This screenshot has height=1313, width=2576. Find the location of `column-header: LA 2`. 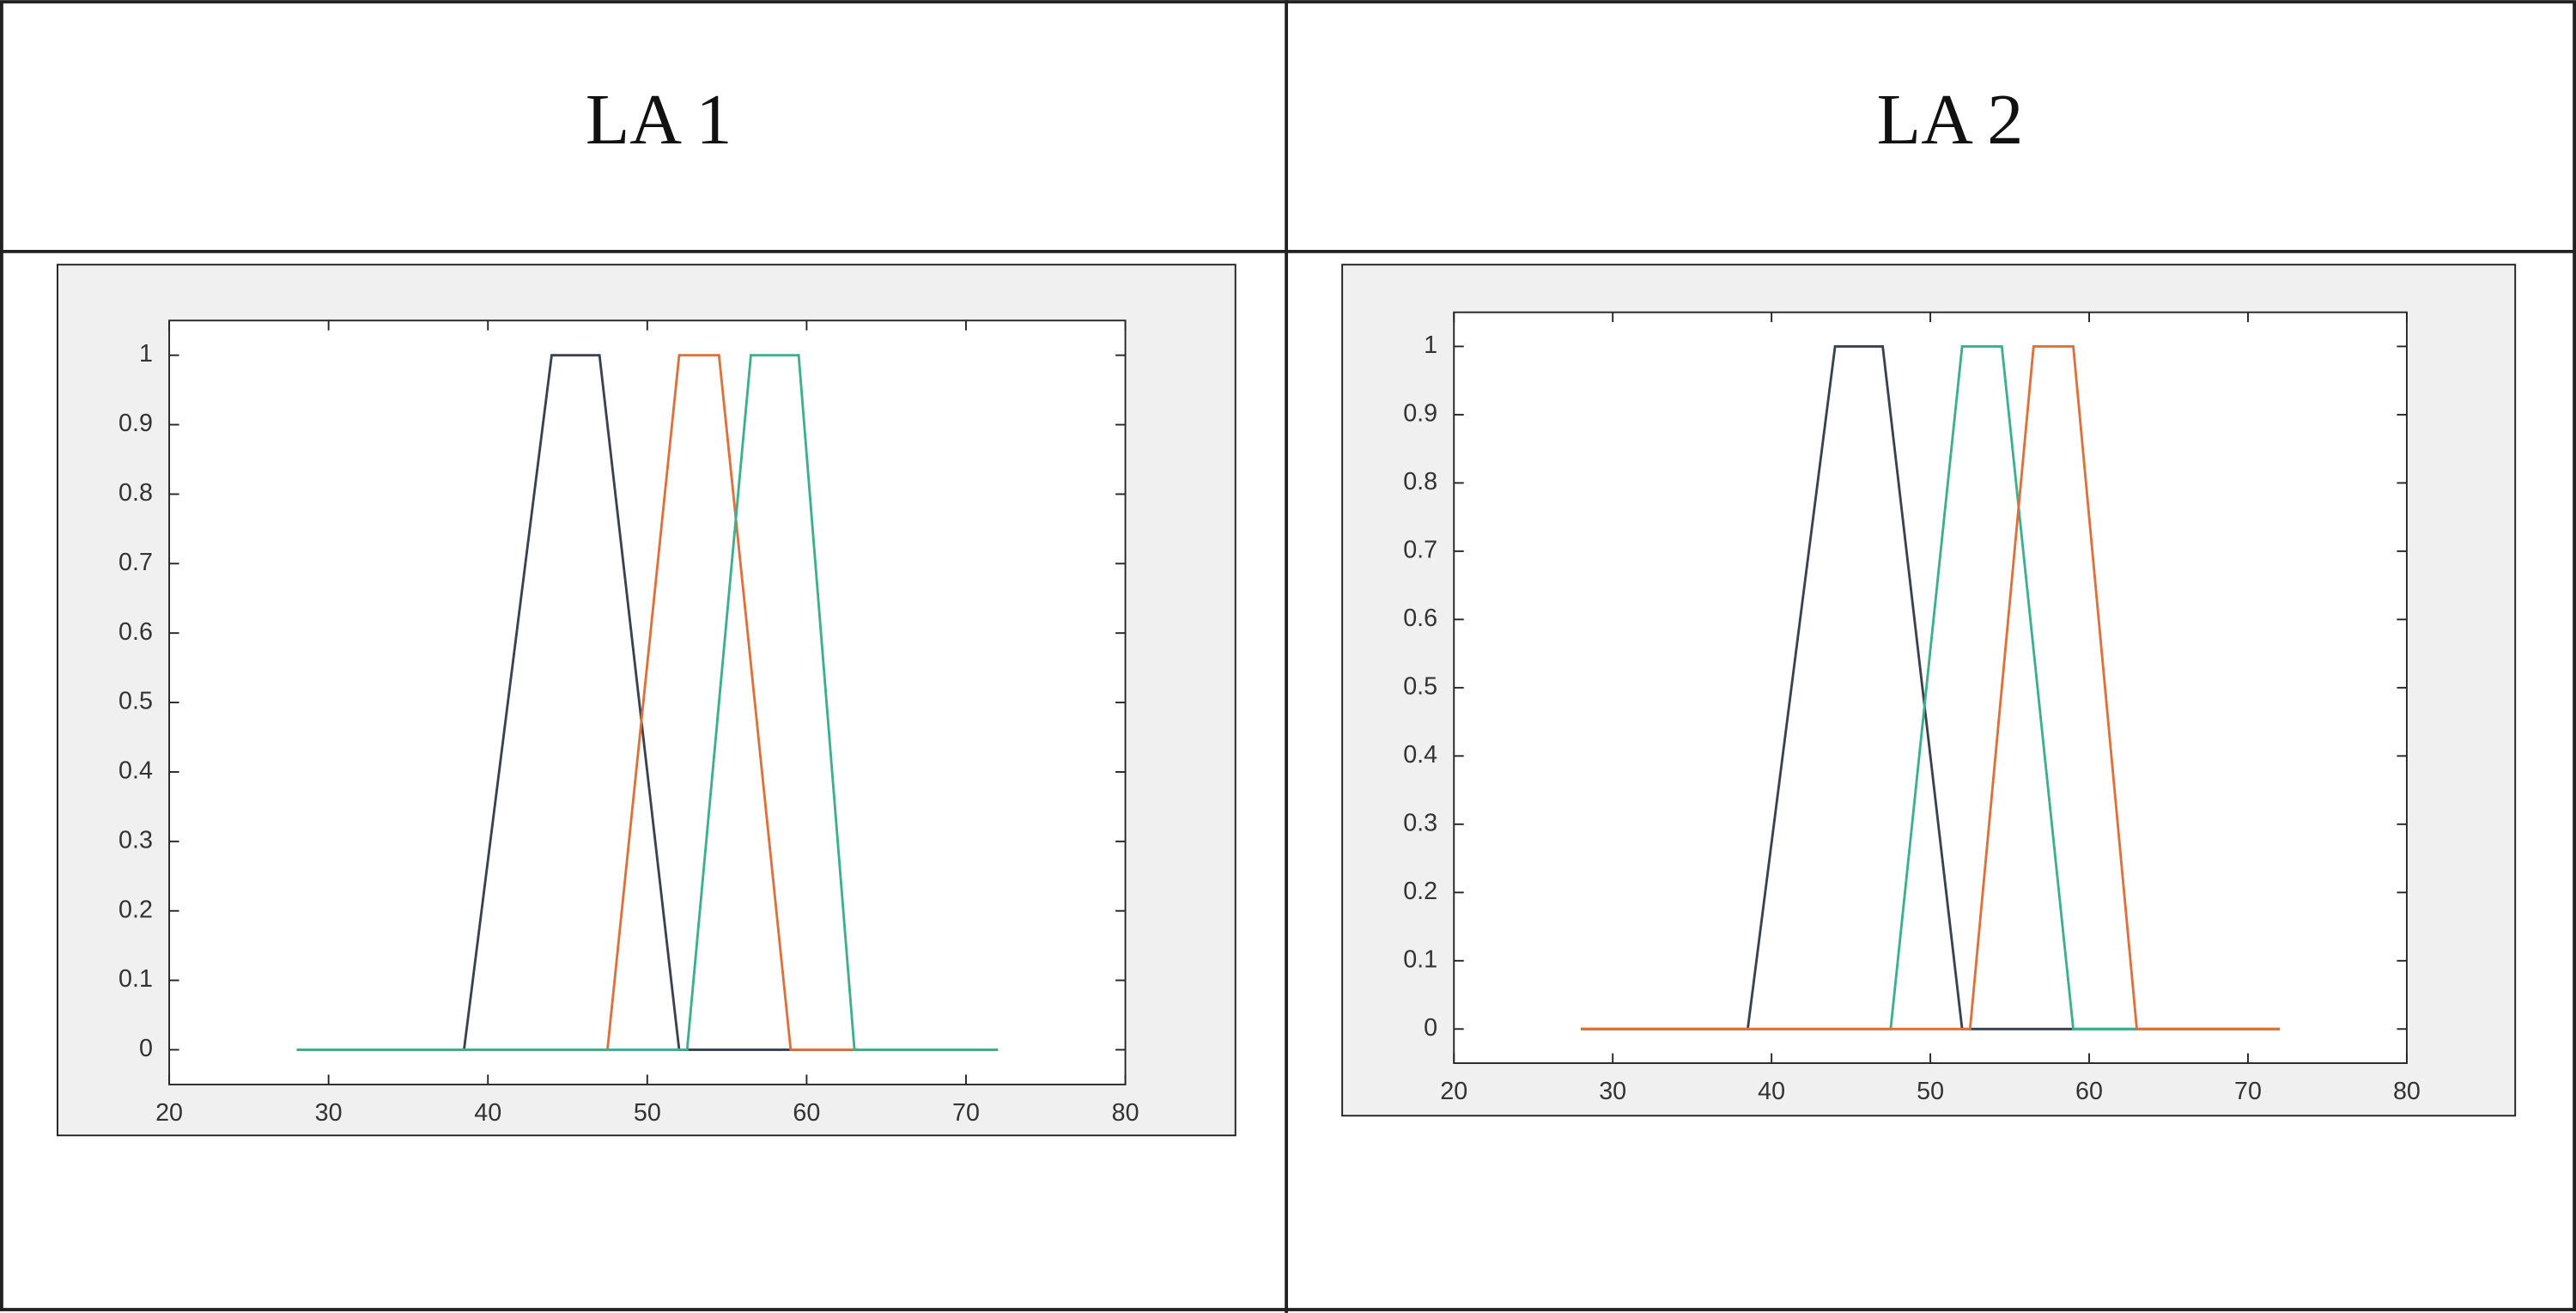

column-header: LA 2 is located at coordinates (1951, 120).